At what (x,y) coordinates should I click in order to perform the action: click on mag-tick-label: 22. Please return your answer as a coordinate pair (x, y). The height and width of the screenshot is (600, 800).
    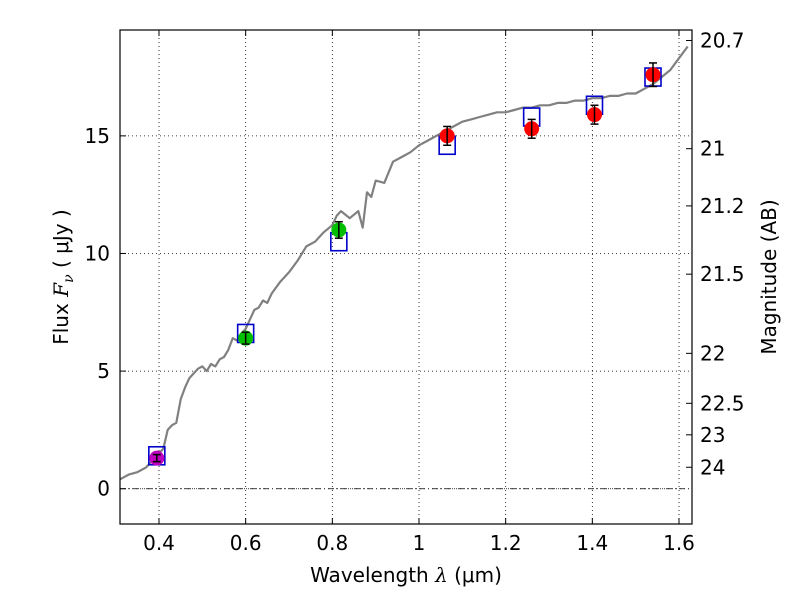
    Looking at the image, I should click on (712, 353).